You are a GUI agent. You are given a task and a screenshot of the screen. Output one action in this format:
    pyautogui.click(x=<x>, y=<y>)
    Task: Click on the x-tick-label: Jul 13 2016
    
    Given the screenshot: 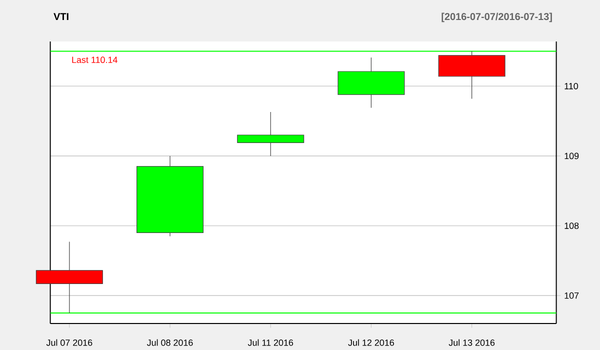 What is the action you would take?
    pyautogui.click(x=471, y=342)
    